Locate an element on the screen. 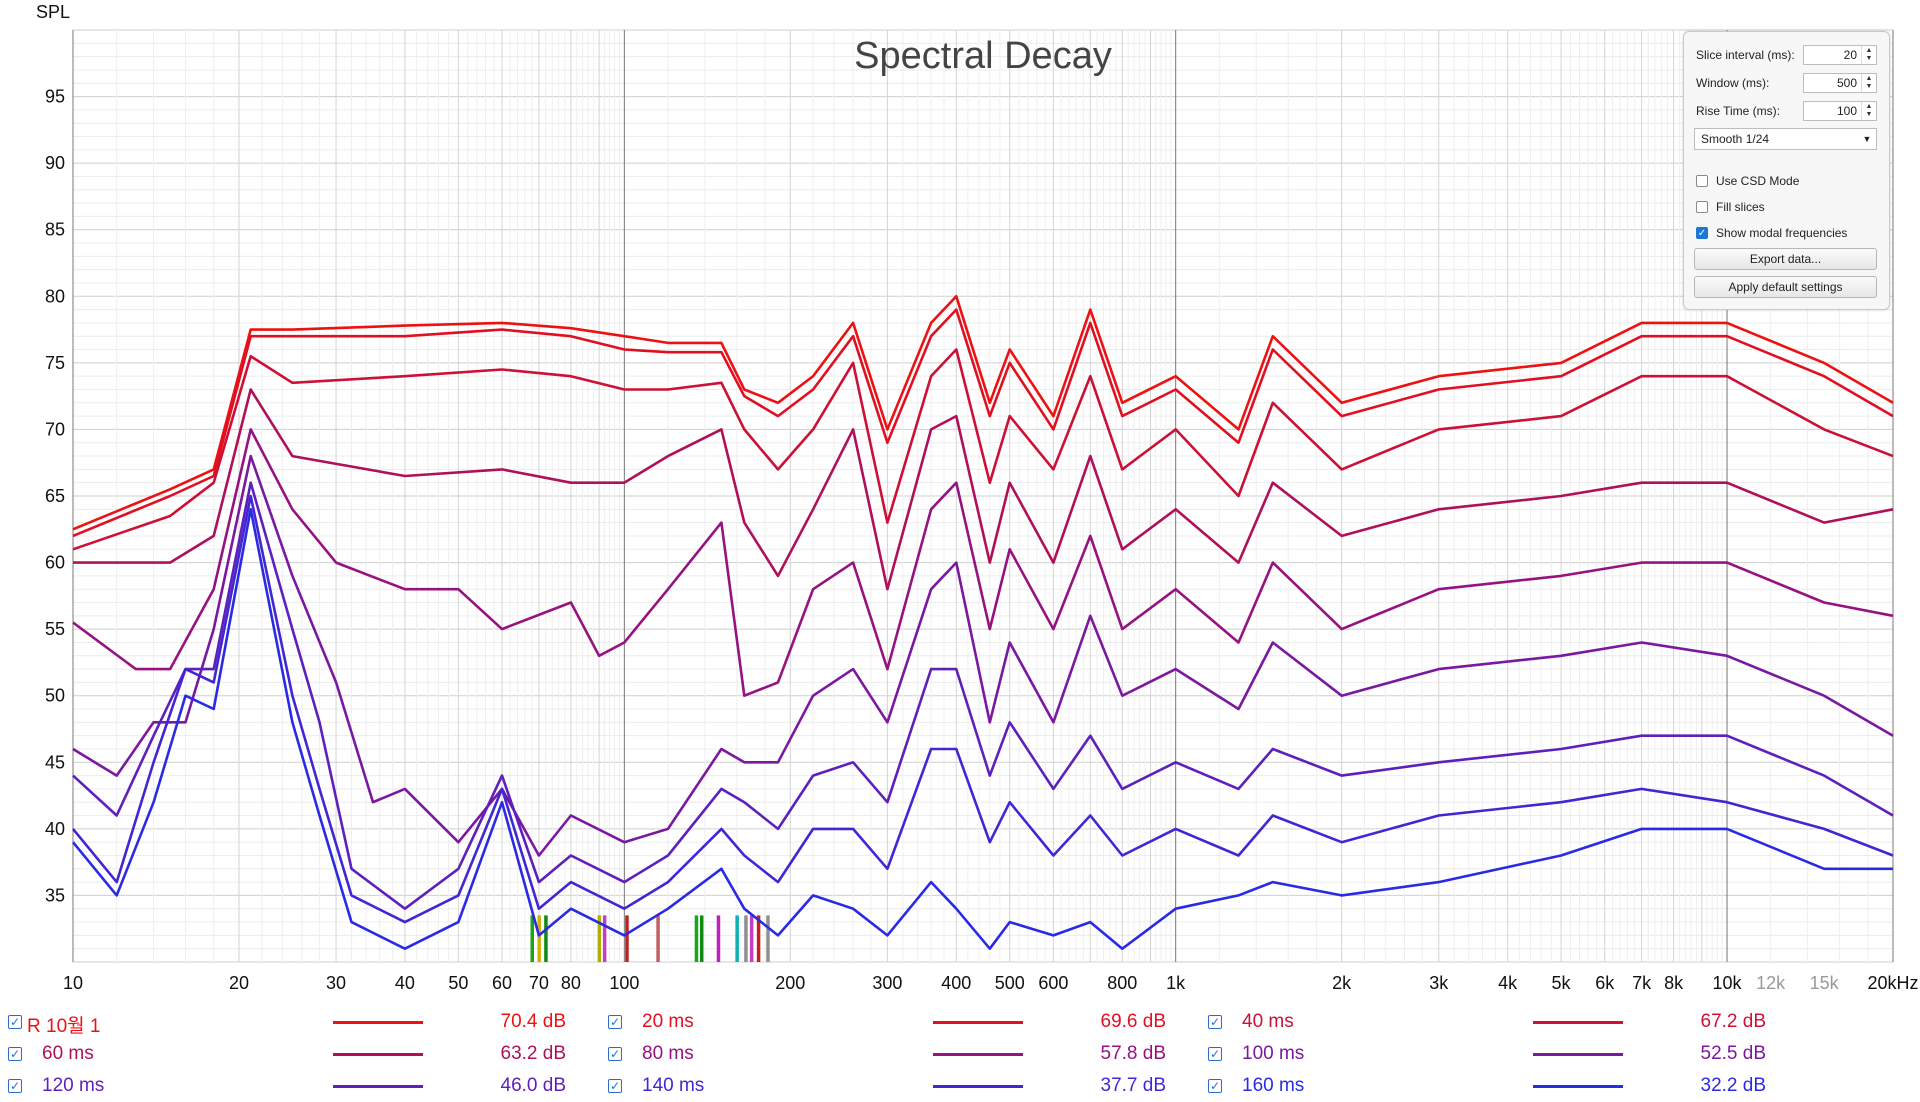 The width and height of the screenshot is (1920, 1102). smoothing-select: Smooth 1/24 ▼ is located at coordinates (1785, 139).